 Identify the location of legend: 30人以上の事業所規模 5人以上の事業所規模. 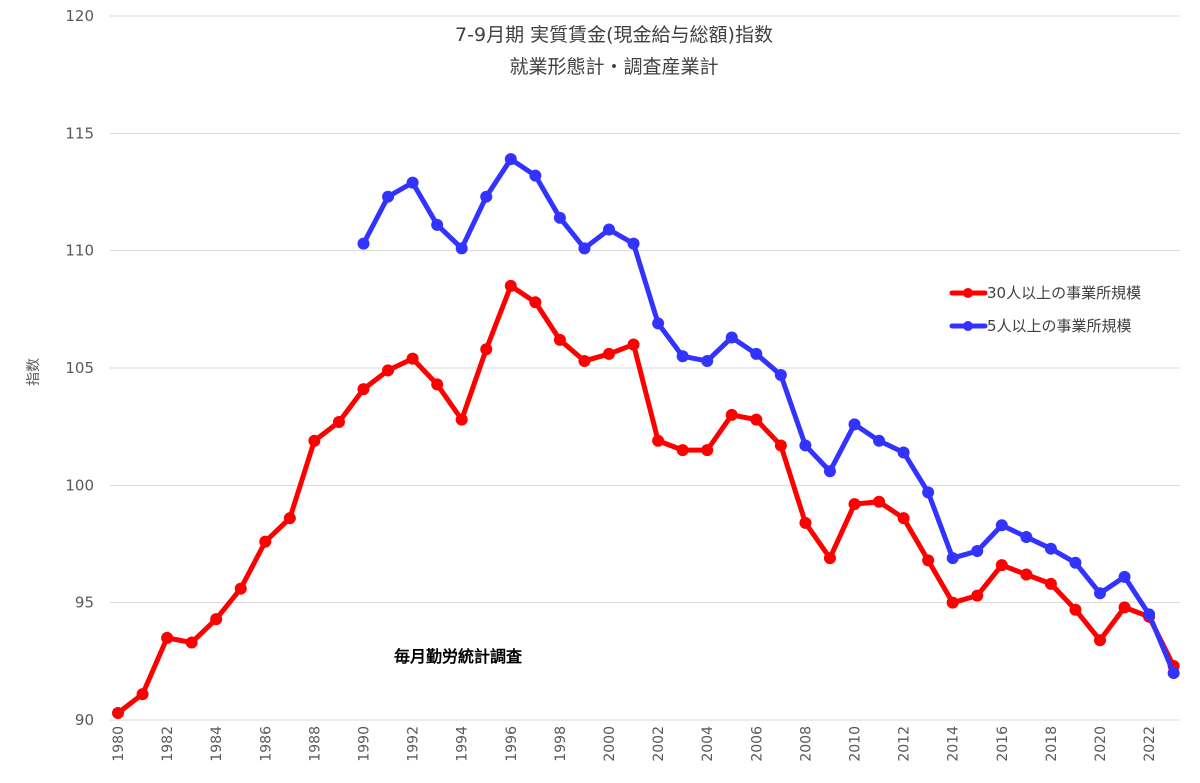
(1045, 309).